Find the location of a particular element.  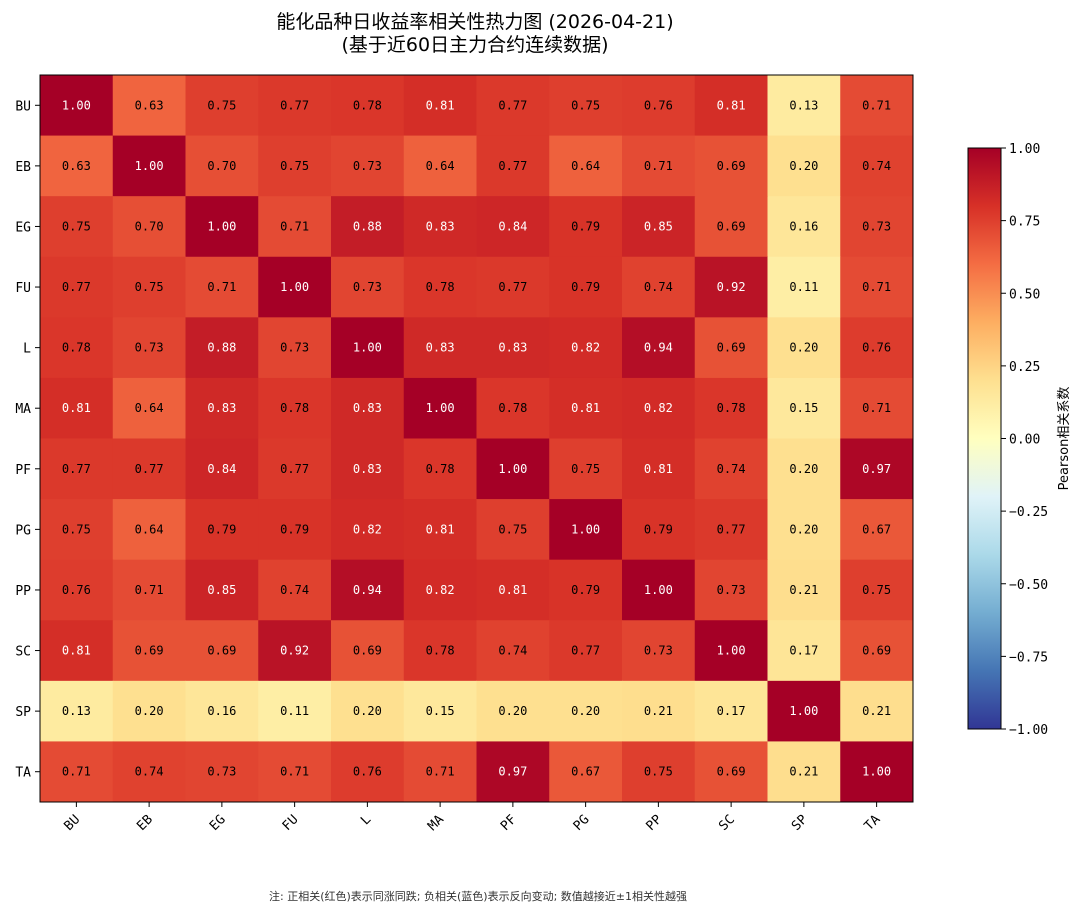

colorbar-tick-label: 0.25 is located at coordinates (1024, 367).